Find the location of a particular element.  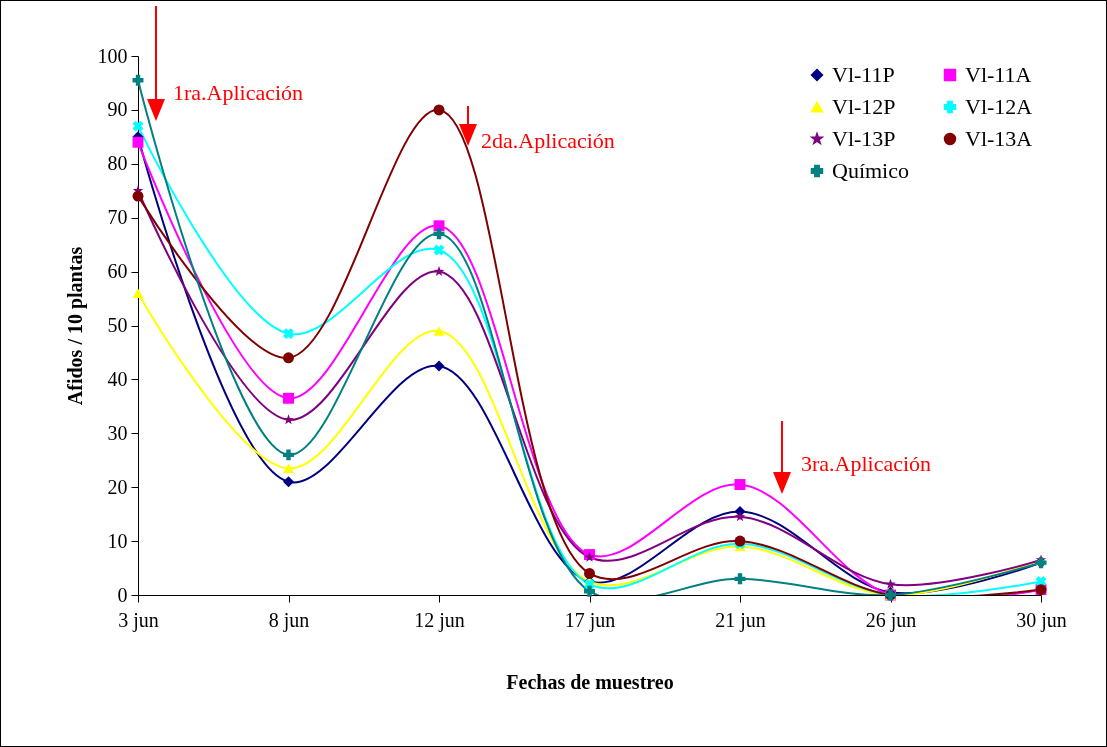

y-tick-label: 100 is located at coordinates (112, 55).